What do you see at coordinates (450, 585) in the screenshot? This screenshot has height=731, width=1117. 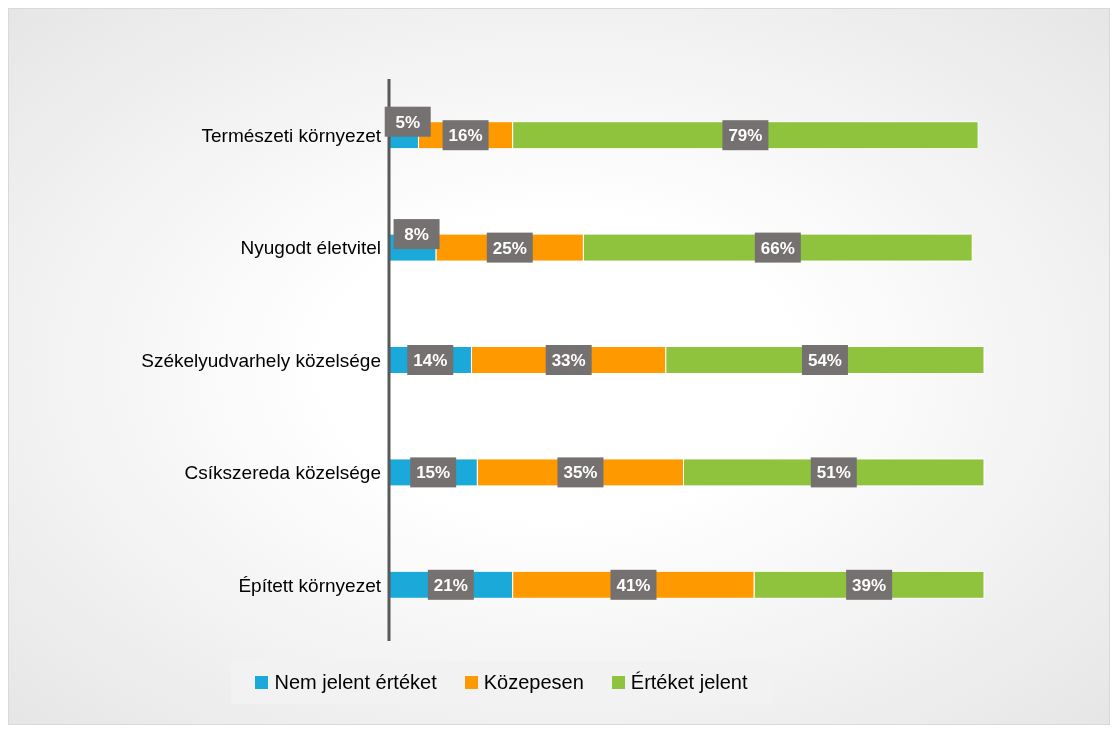 I see `data-label: 21%` at bounding box center [450, 585].